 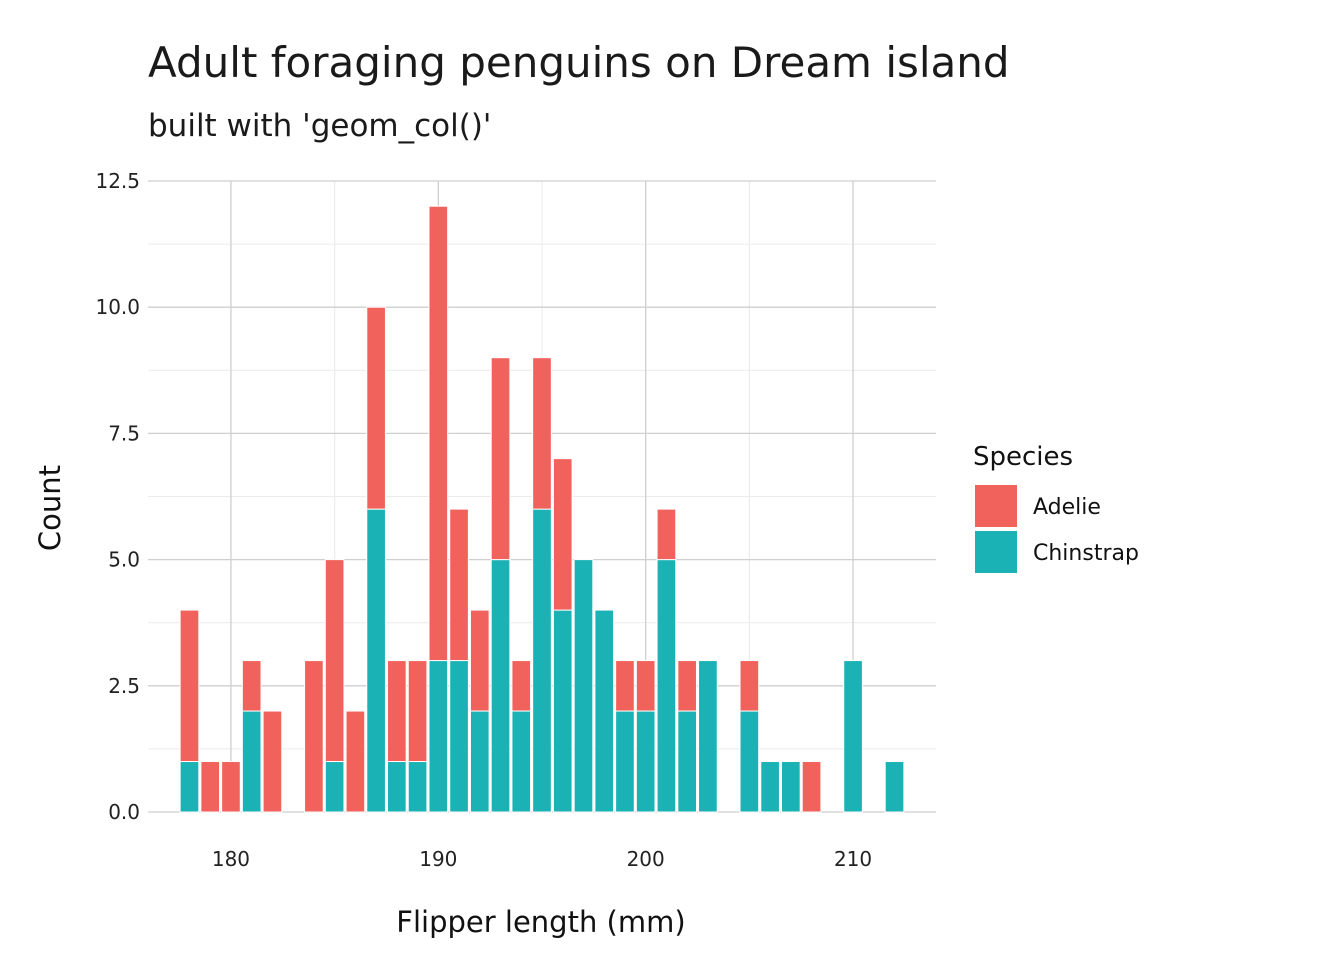 What do you see at coordinates (117, 496) in the screenshot?
I see `y-axis-ticks: 0.0 2.5 5.0 7.5 10.0 12.5` at bounding box center [117, 496].